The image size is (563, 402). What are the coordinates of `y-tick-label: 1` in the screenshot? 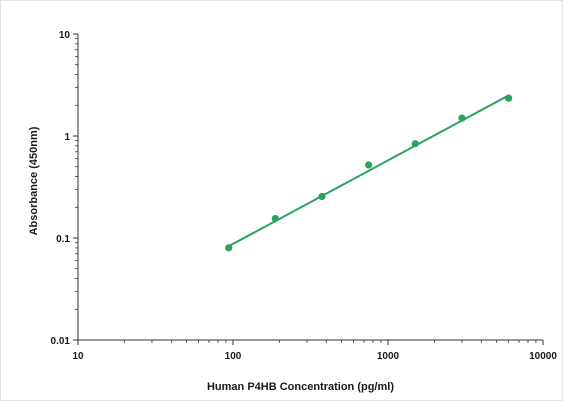 It's located at (67, 137).